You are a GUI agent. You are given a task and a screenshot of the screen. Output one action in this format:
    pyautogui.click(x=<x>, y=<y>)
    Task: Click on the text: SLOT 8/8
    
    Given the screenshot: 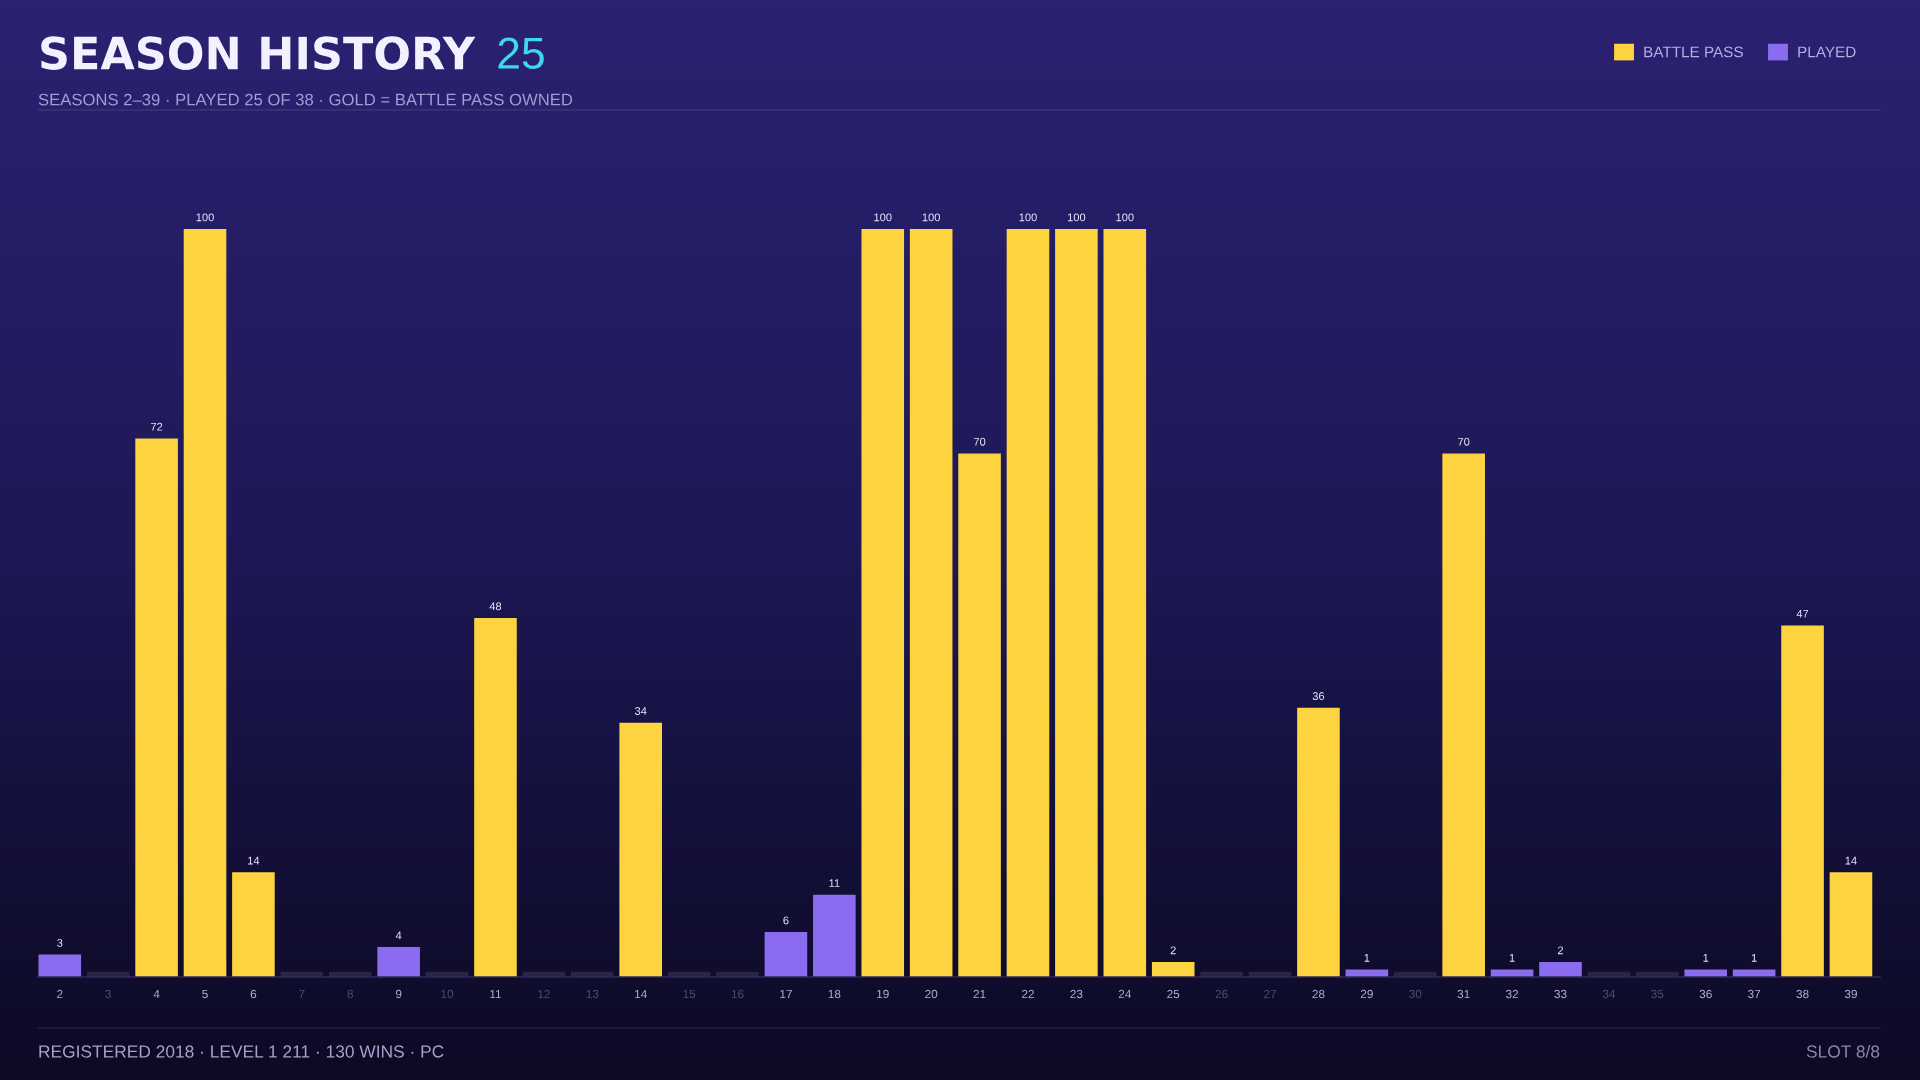 What is the action you would take?
    pyautogui.click(x=1843, y=1051)
    